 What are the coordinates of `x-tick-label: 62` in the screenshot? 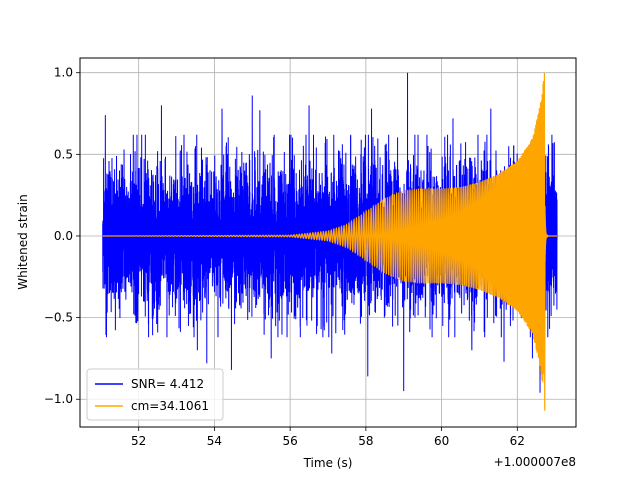 It's located at (517, 441).